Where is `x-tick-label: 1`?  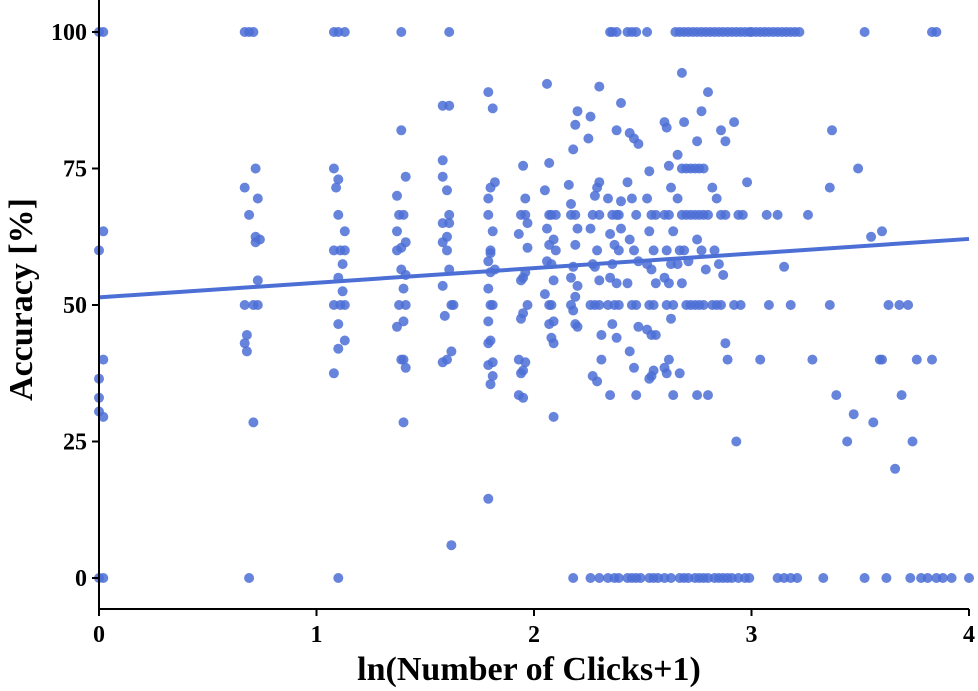
x-tick-label: 1 is located at coordinates (317, 635).